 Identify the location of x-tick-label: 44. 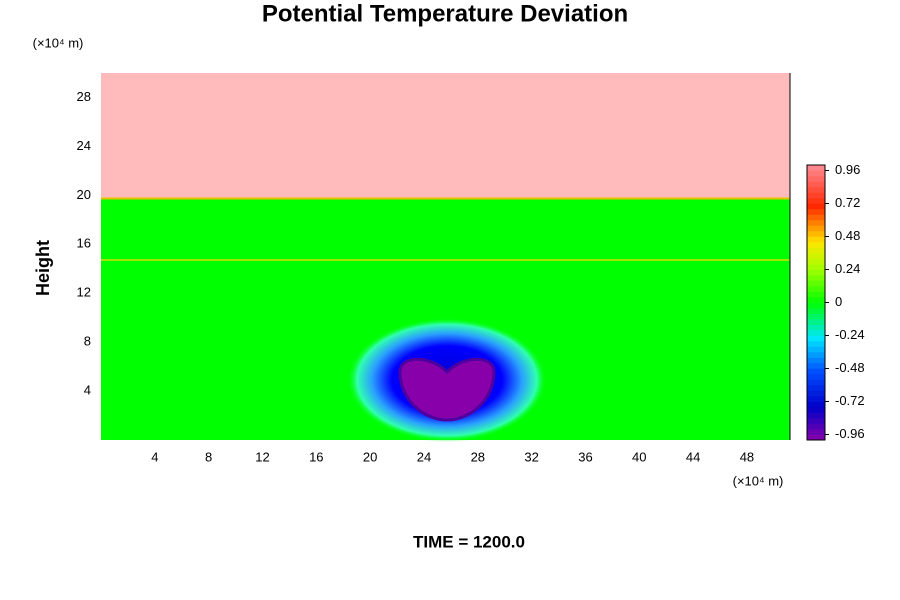
(693, 456).